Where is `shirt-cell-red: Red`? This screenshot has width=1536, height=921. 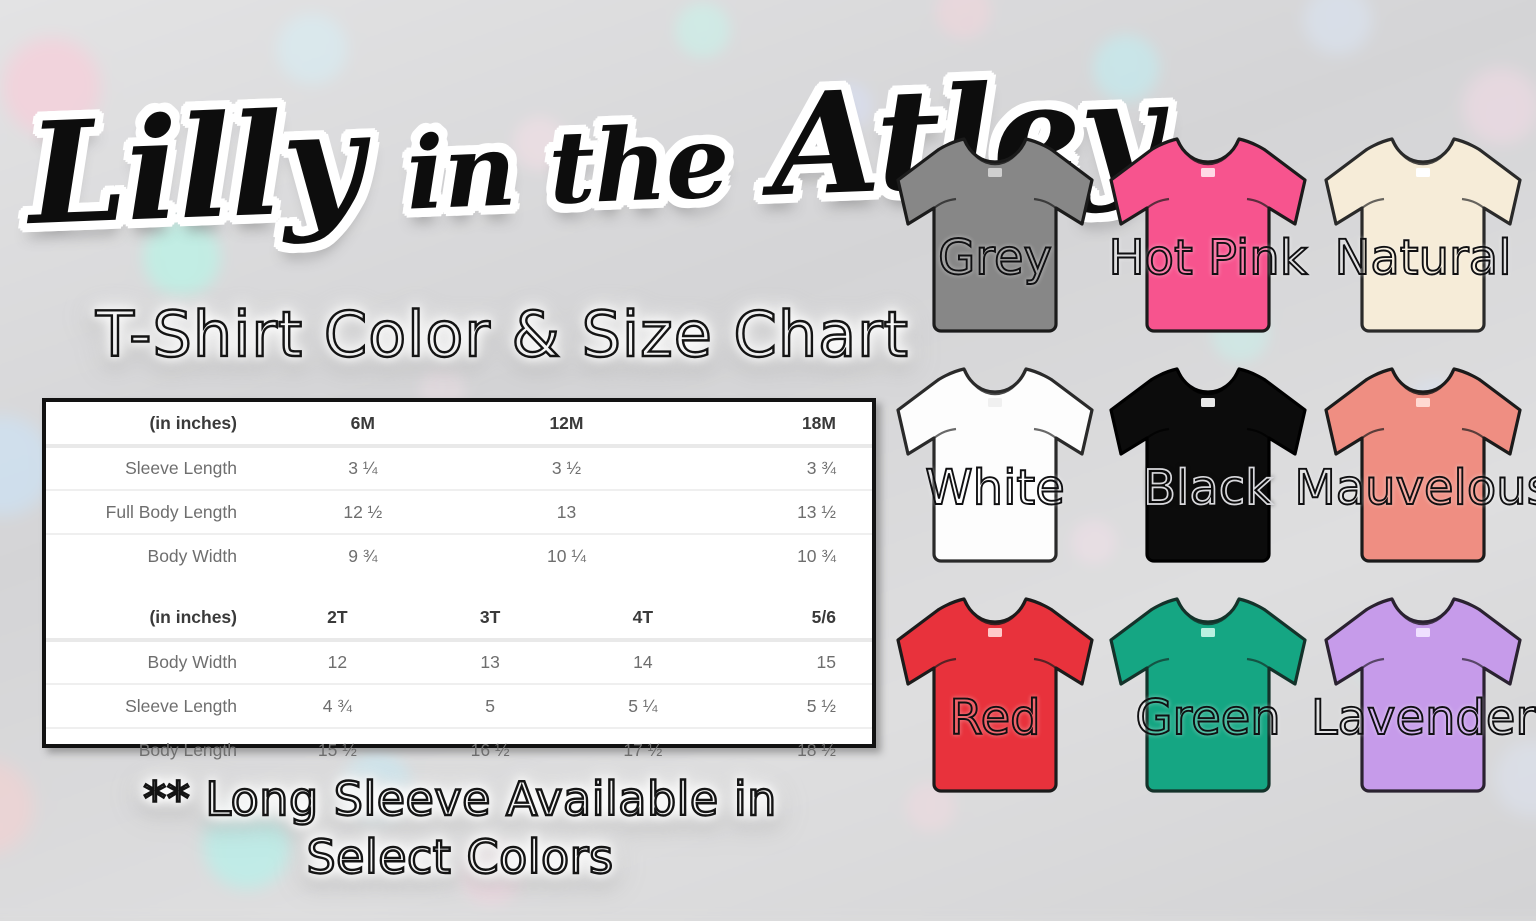 shirt-cell-red: Red is located at coordinates (995, 703).